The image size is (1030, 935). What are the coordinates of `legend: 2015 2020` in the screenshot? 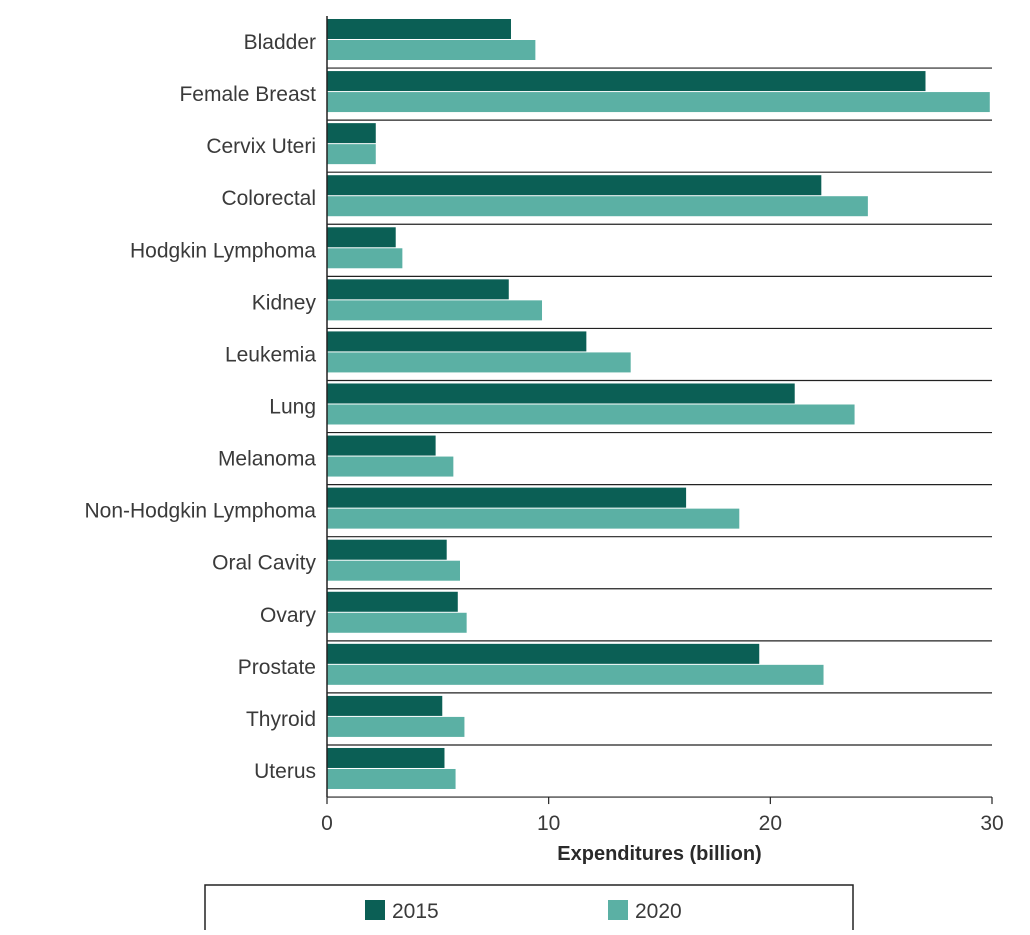 It's located at (529, 909).